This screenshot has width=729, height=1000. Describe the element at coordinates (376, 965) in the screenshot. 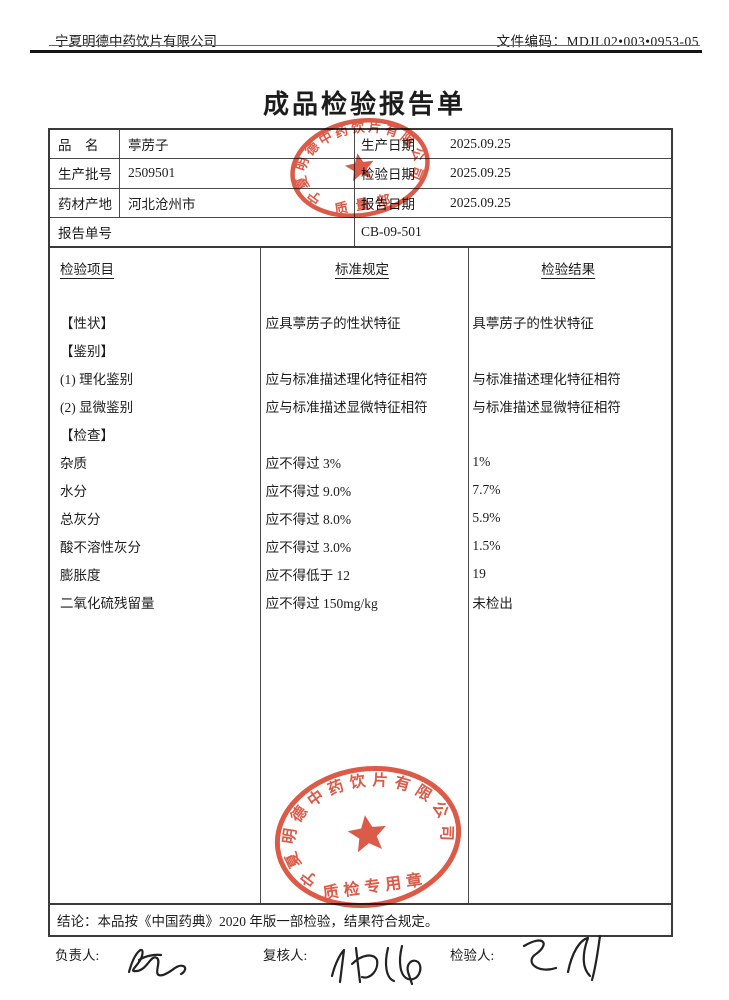

I see `reviewer-signature` at that location.